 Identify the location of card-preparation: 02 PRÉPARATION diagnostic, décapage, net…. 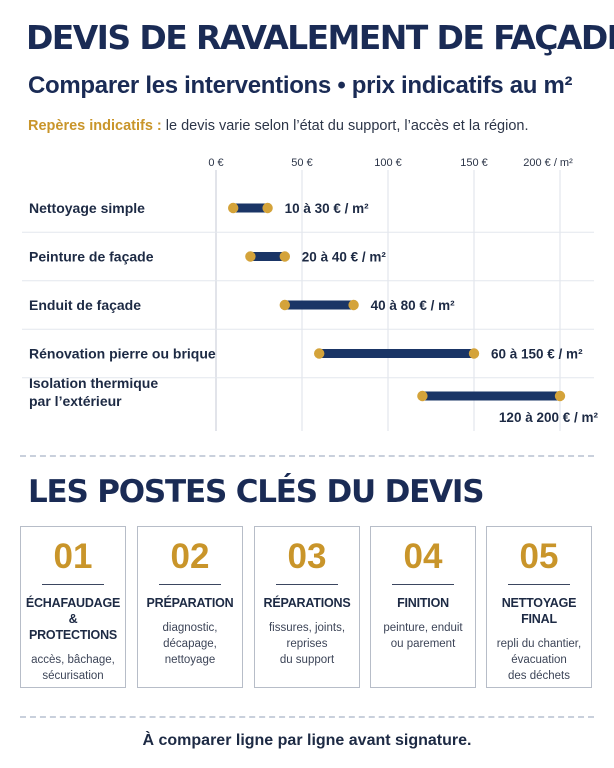
(190, 607).